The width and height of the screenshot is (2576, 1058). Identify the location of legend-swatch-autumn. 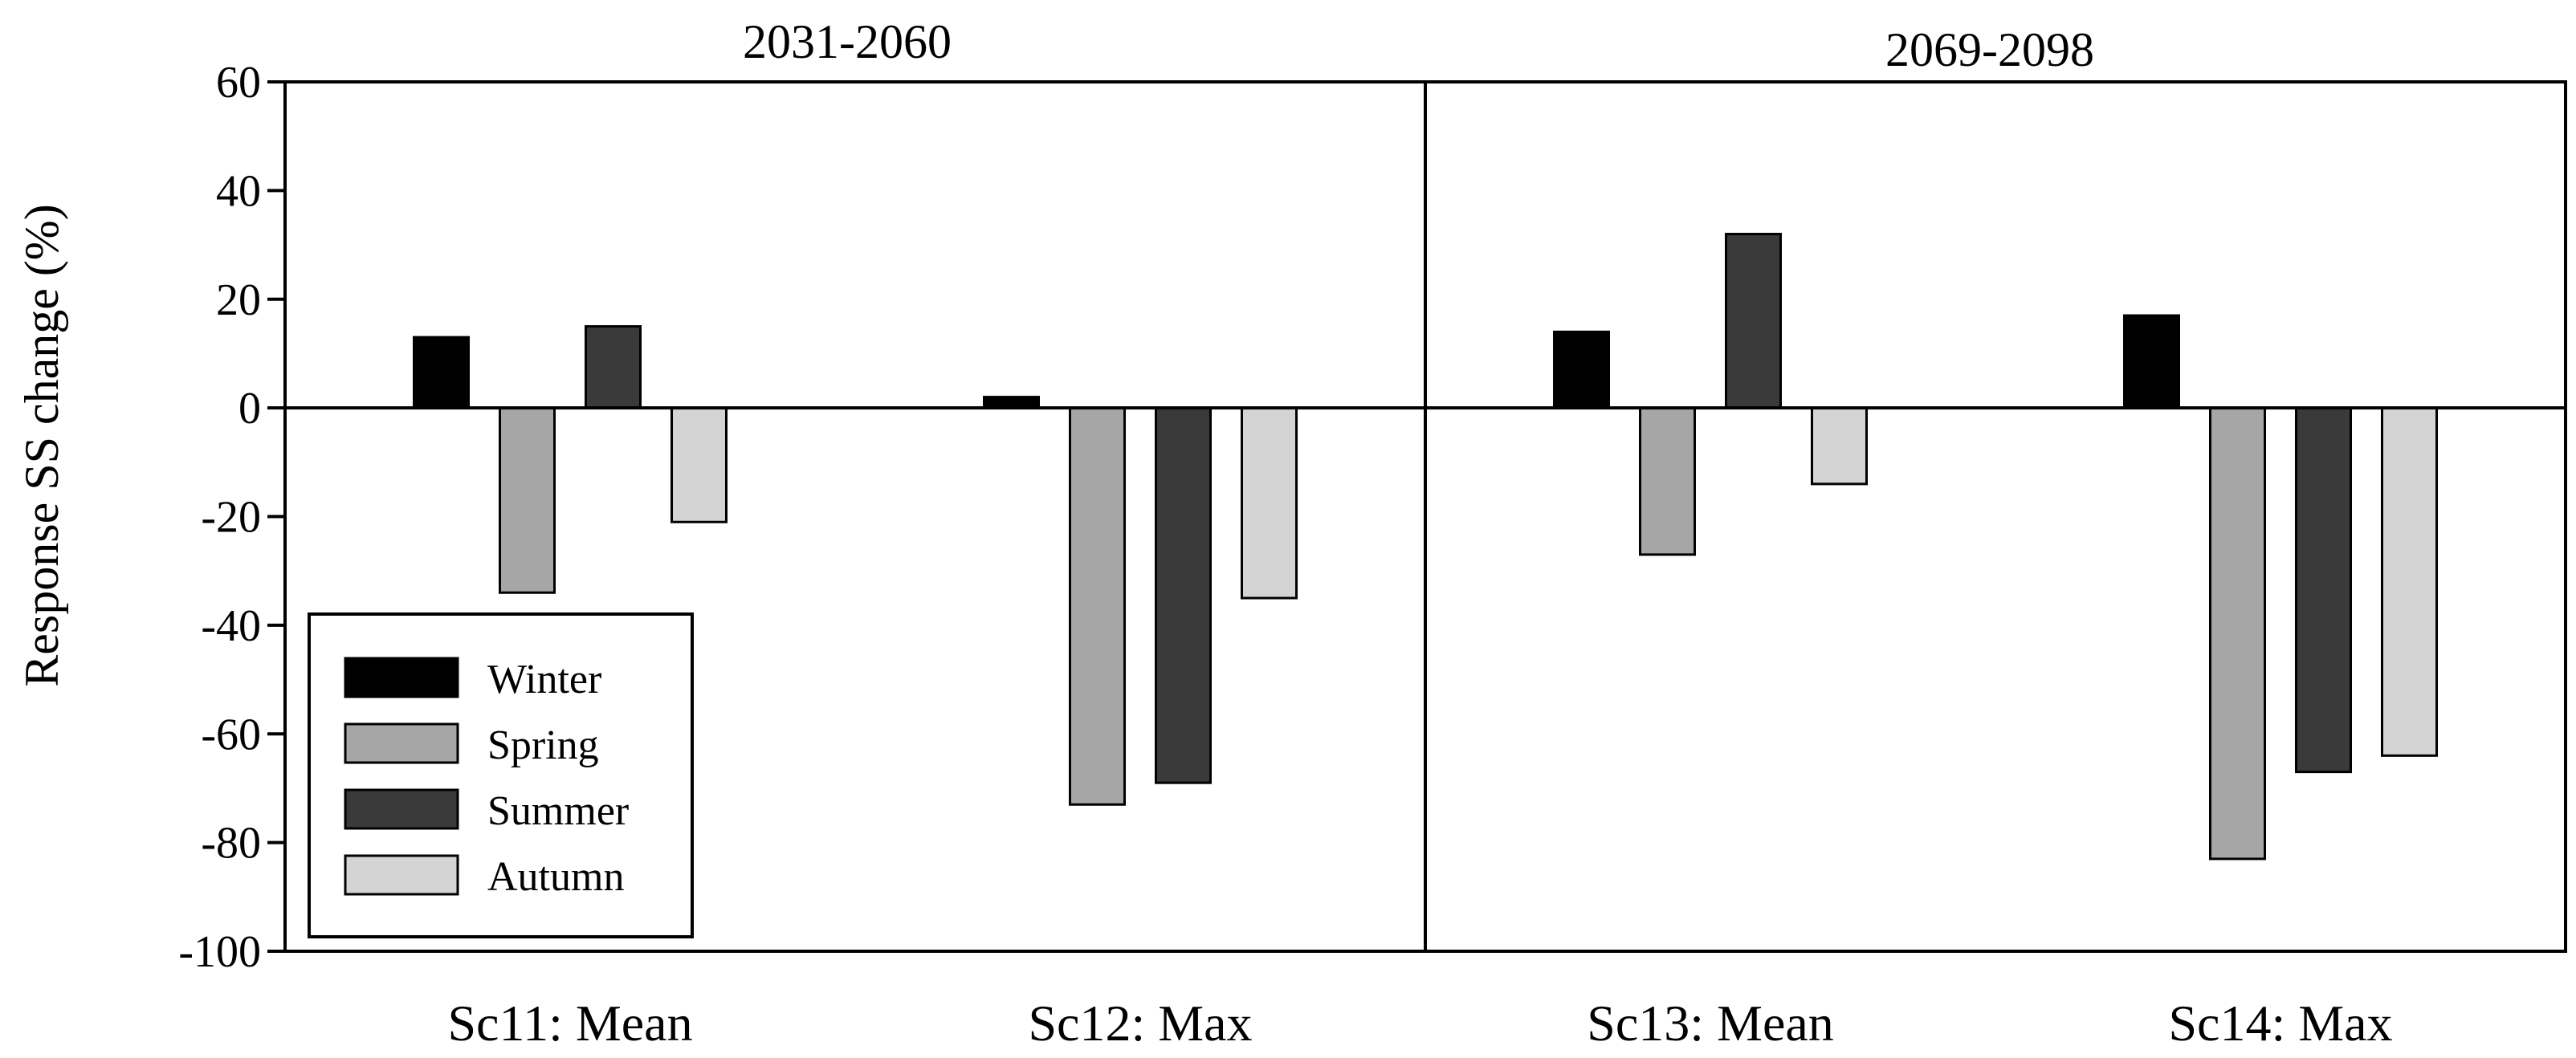
(401, 875).